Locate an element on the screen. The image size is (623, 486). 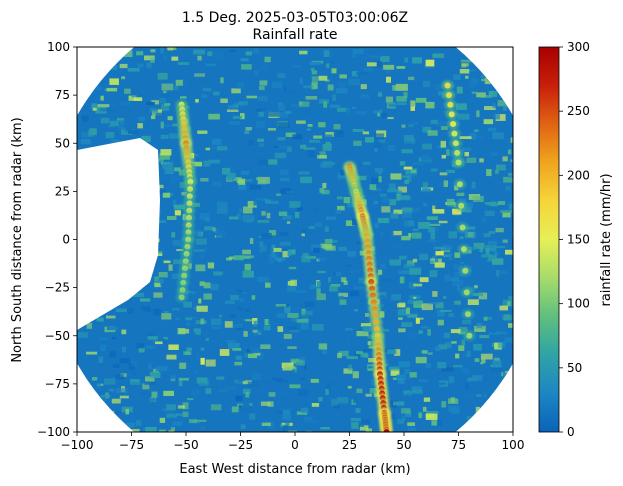
colorbar-tick-label: 50 is located at coordinates (574, 368).